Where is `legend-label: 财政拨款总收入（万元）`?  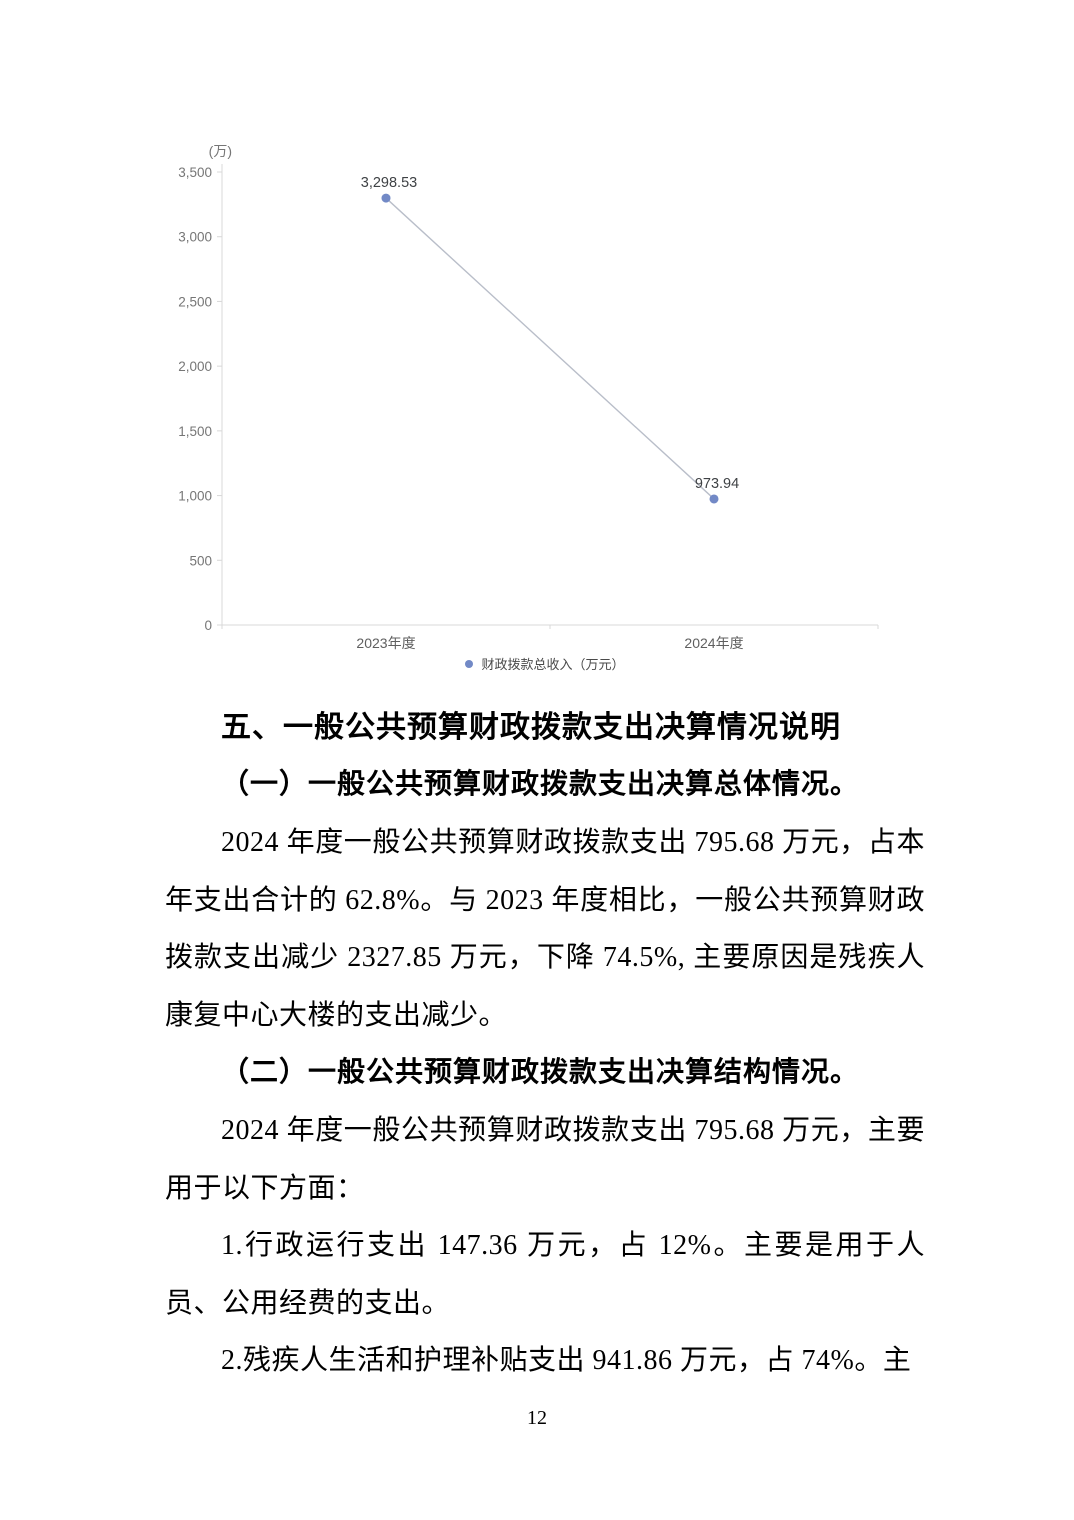
legend-label: 财政拨款总收入（万元） is located at coordinates (553, 664).